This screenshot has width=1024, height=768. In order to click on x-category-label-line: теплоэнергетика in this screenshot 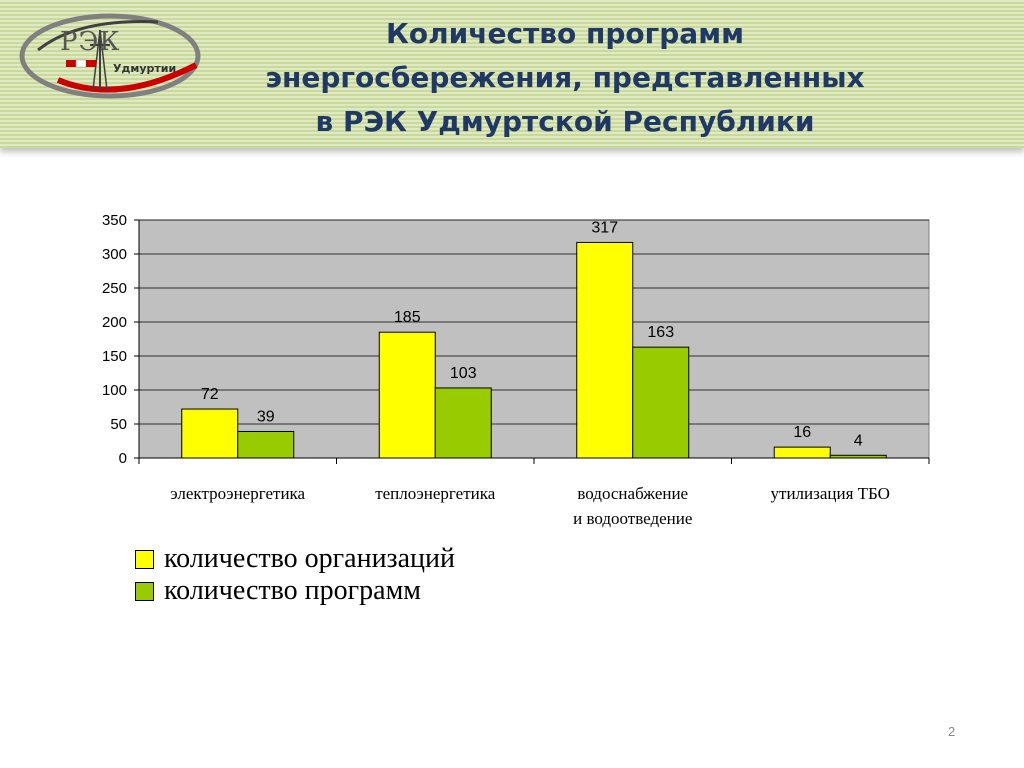, I will do `click(435, 493)`.